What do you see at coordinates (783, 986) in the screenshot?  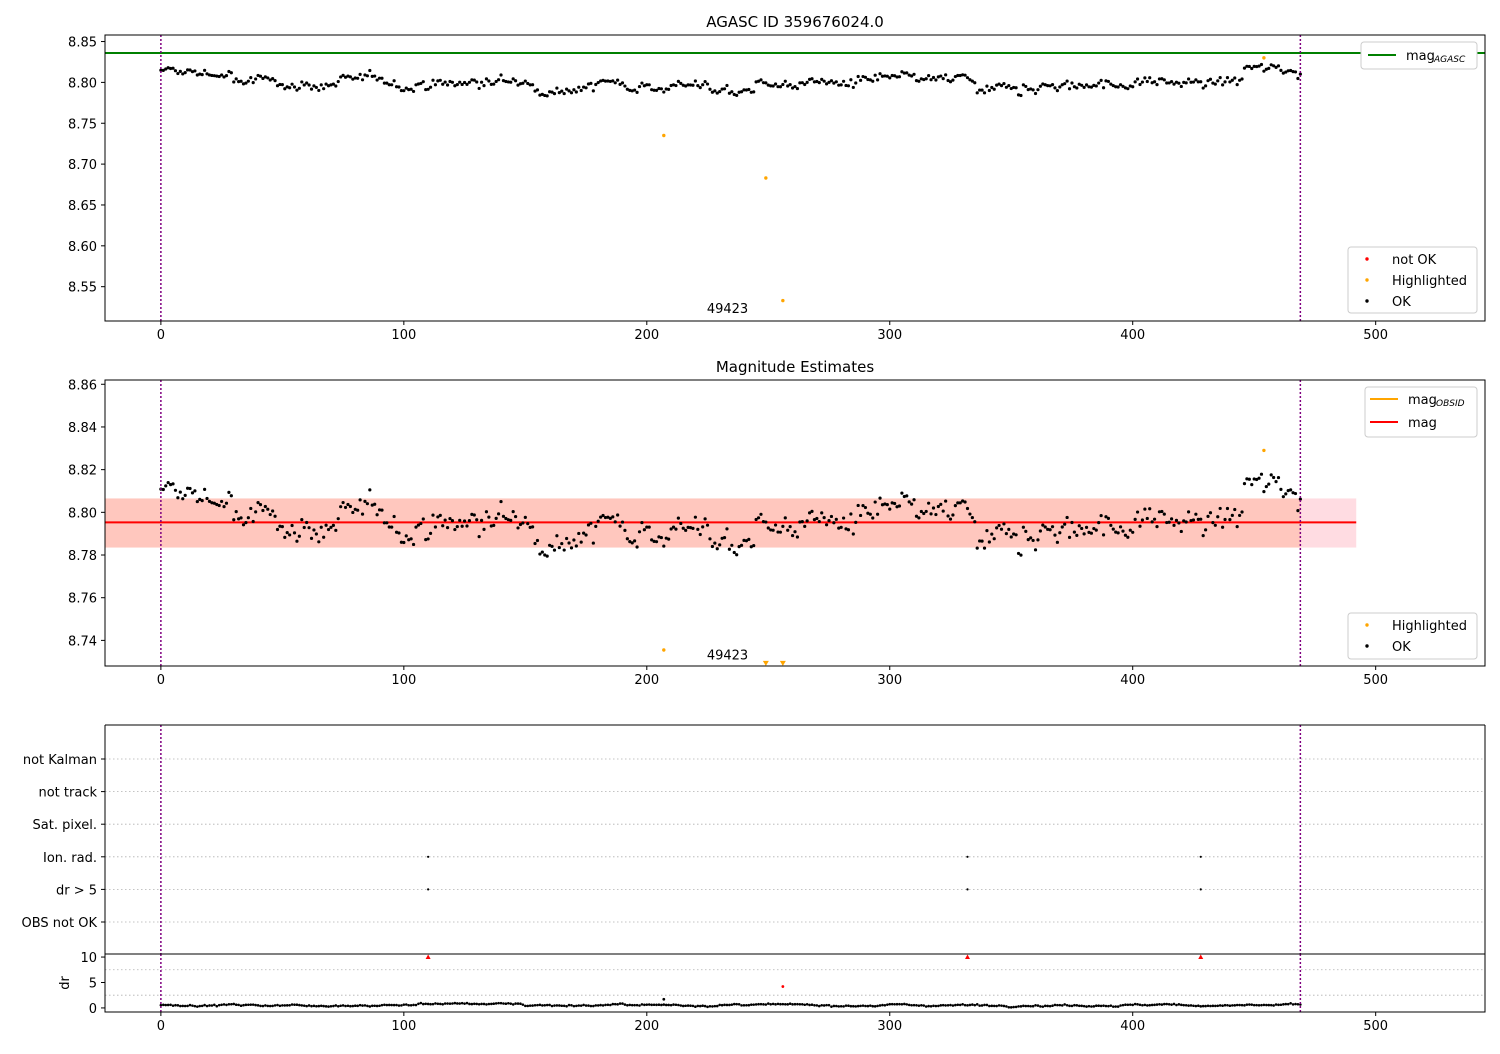 I see `dr-point-not-ok` at bounding box center [783, 986].